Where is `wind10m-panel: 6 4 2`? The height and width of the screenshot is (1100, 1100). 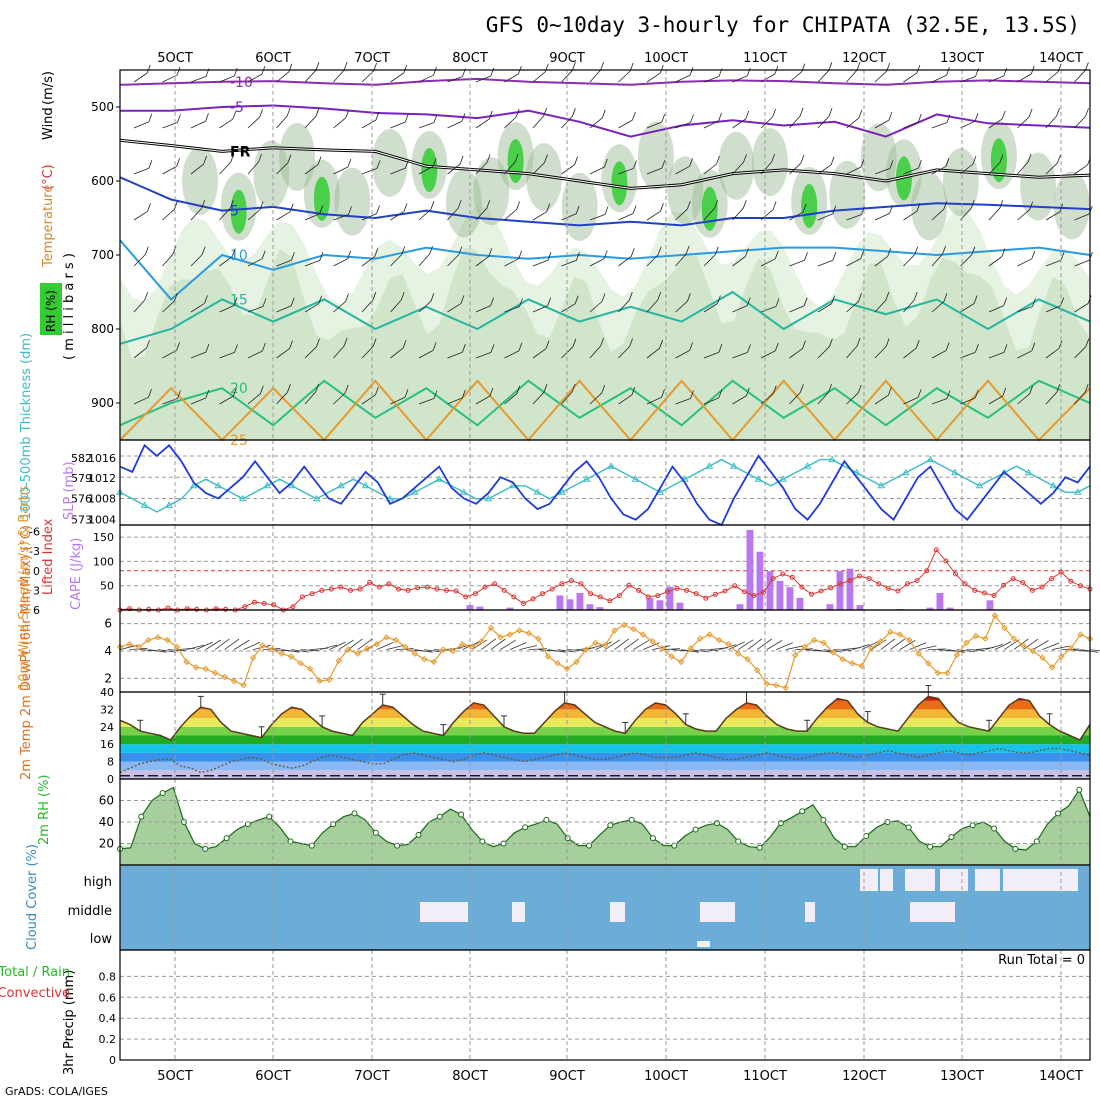
wind10m-panel: 6 4 2 is located at coordinates (602, 651).